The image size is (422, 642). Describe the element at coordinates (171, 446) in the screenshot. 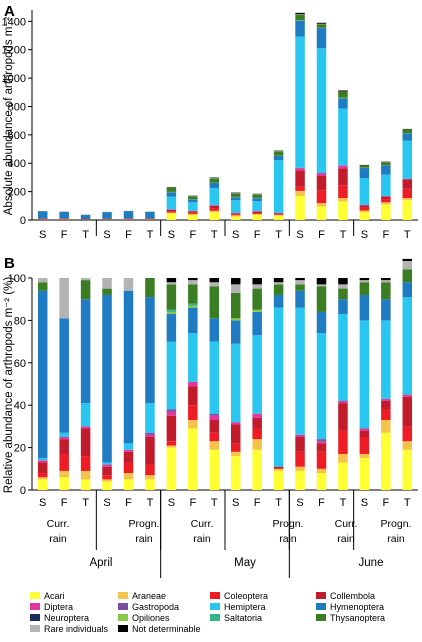

I see `panel-b-bar-7-araneae` at that location.